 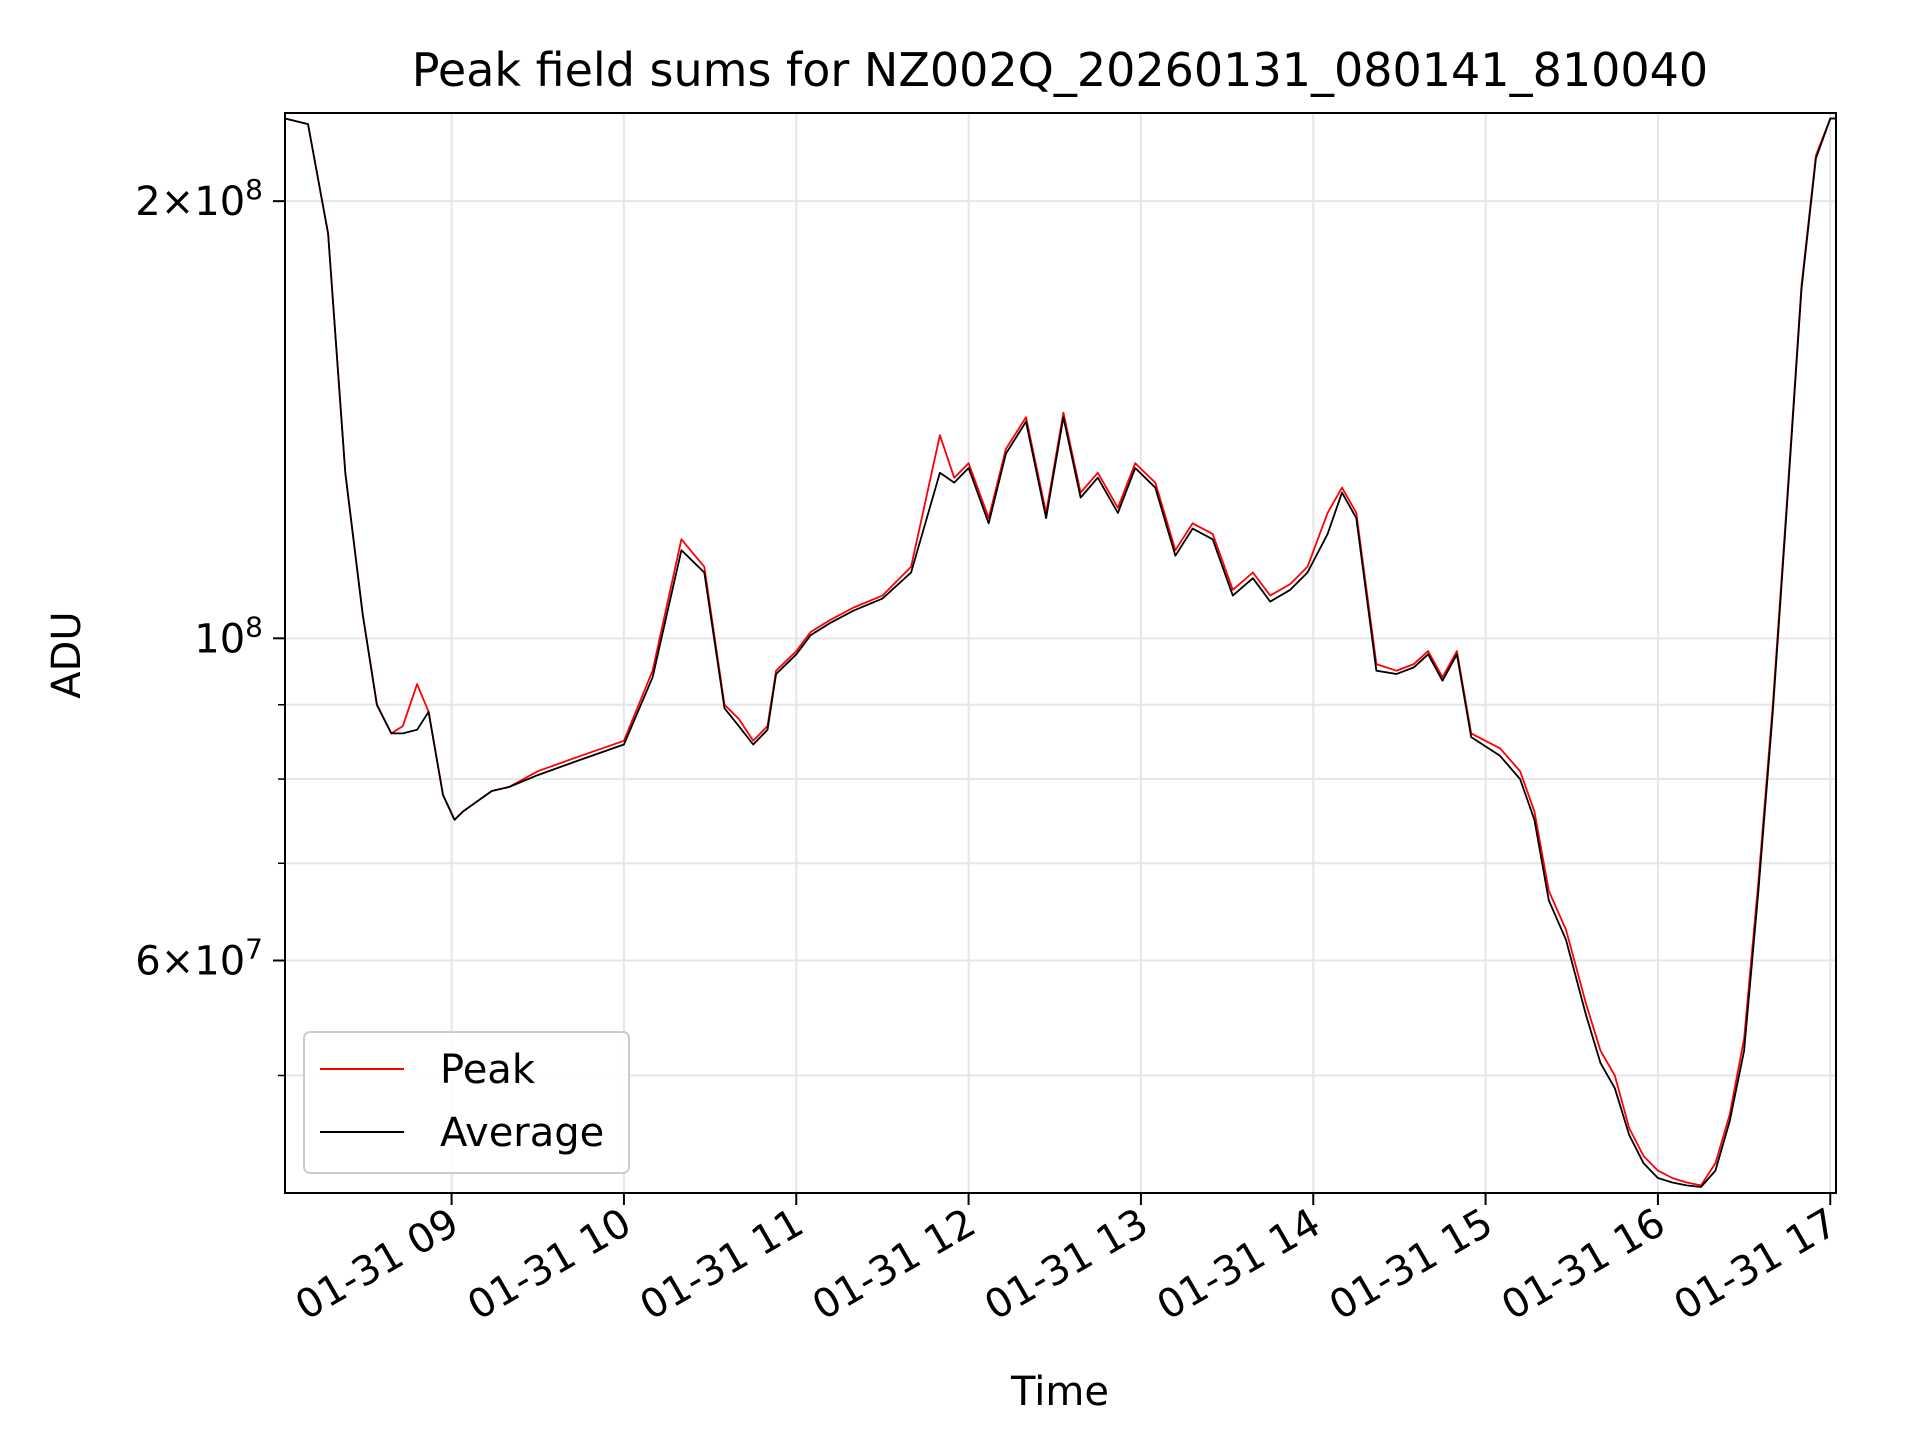 I want to click on x-axis-label: Time, so click(x=1059, y=1392).